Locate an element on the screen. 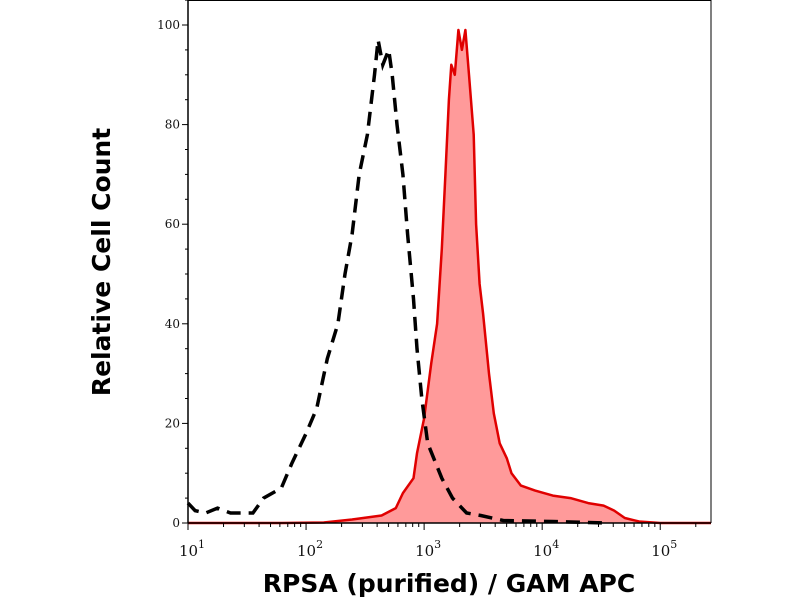 Image resolution: width=800 pixels, height=600 pixels. x-tick-exponent: 2 is located at coordinates (319, 544).